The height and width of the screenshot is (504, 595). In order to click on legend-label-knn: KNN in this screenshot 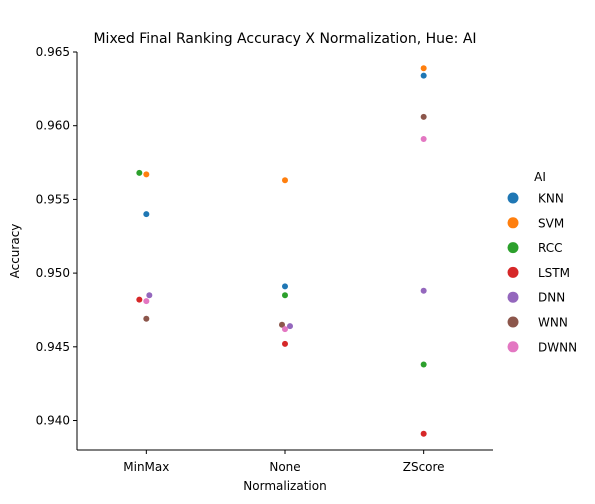, I will do `click(551, 199)`.